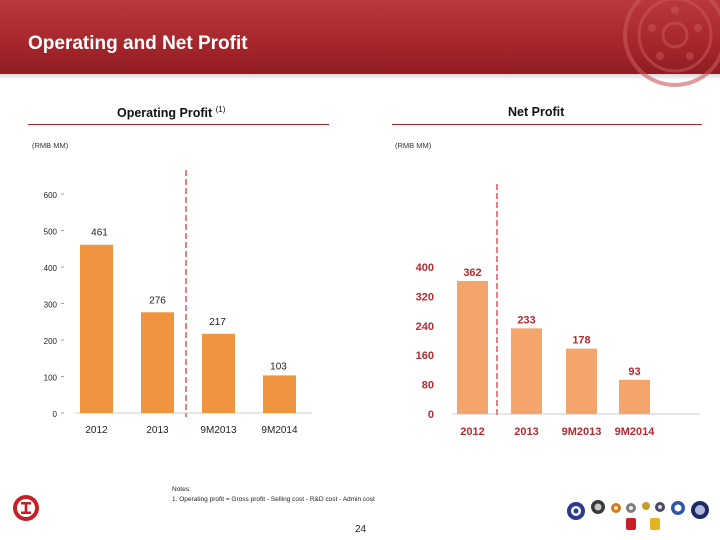 Image resolution: width=720 pixels, height=540 pixels. Describe the element at coordinates (360, 77) in the screenshot. I see `header-shadow` at that location.